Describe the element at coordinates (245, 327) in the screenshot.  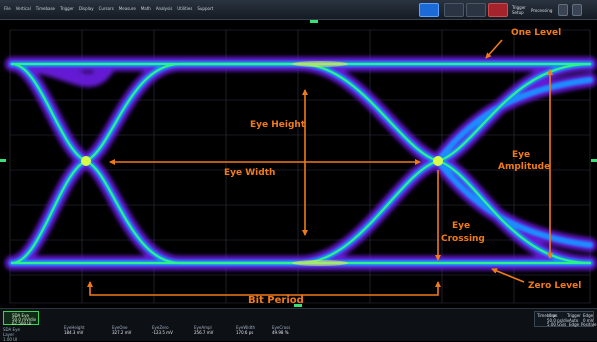
I see `meas-header-eyewidth: EyeWidth` at that location.